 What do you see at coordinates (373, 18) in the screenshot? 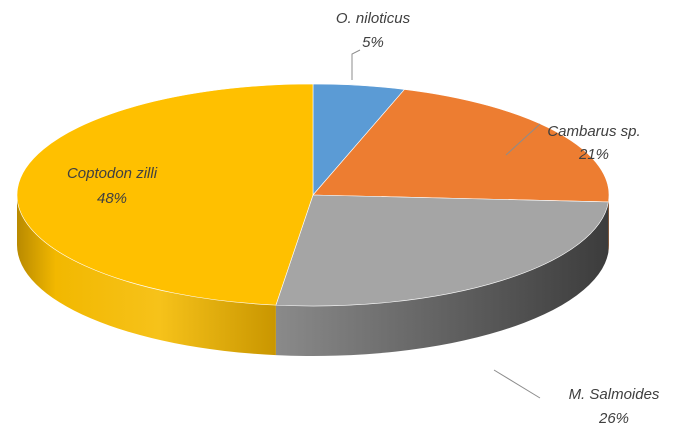
I see `slice-label-o-niloticus: O. niloticus` at bounding box center [373, 18].